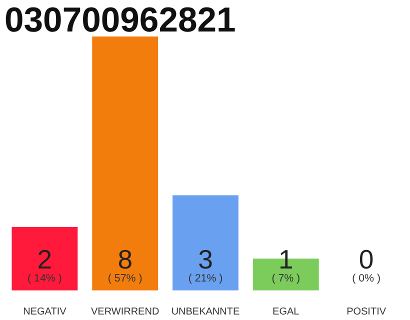  I want to click on annotation: ( 57% ), so click(125, 278).